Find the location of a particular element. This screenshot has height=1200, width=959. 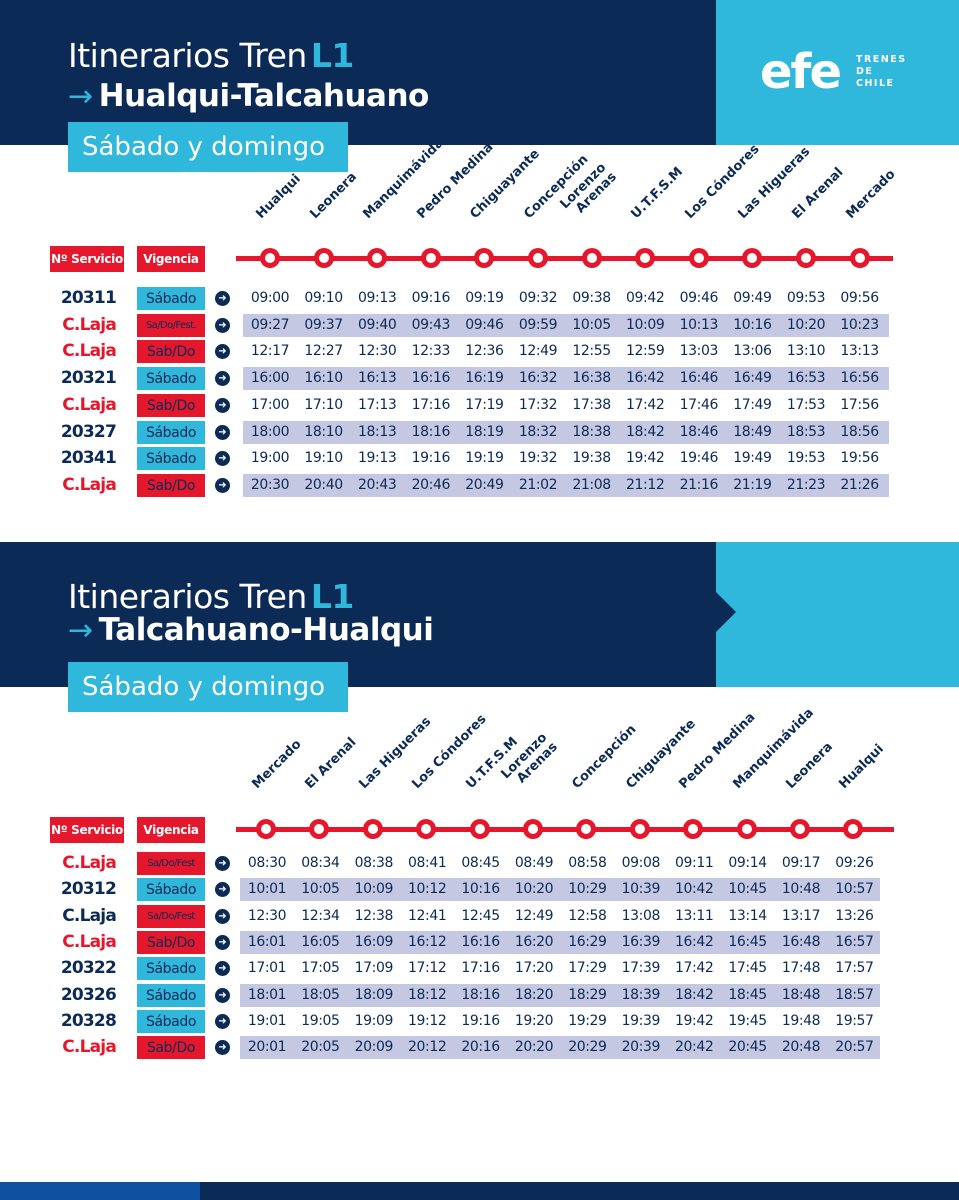

departure-time: 13:17 is located at coordinates (801, 916).